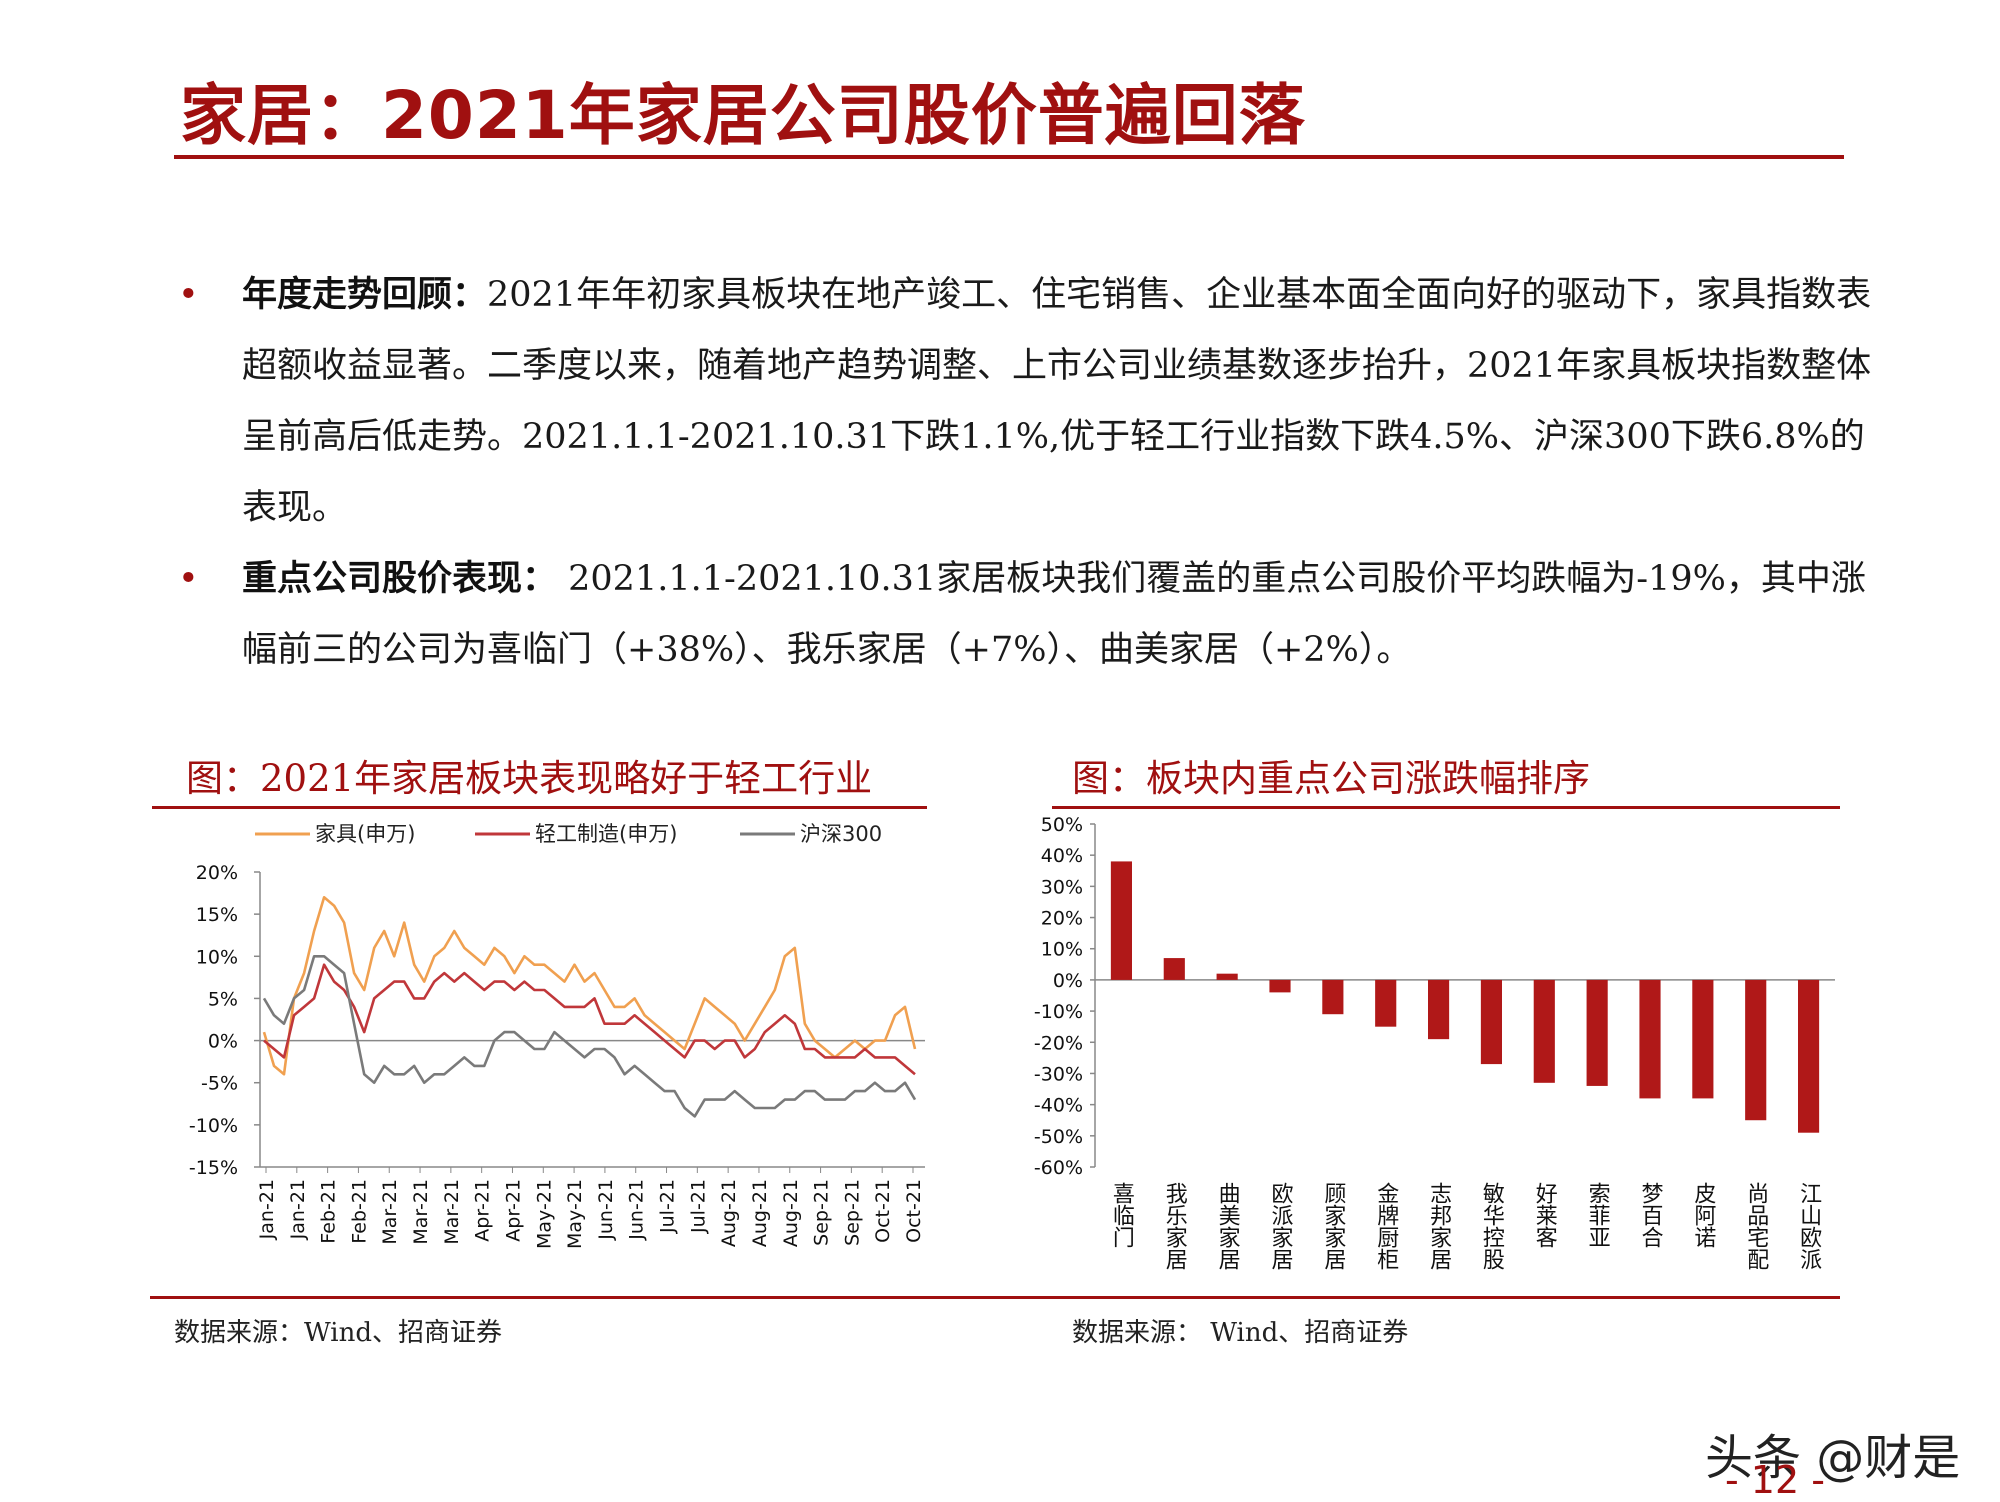  I want to click on bottom-rule, so click(995, 1297).